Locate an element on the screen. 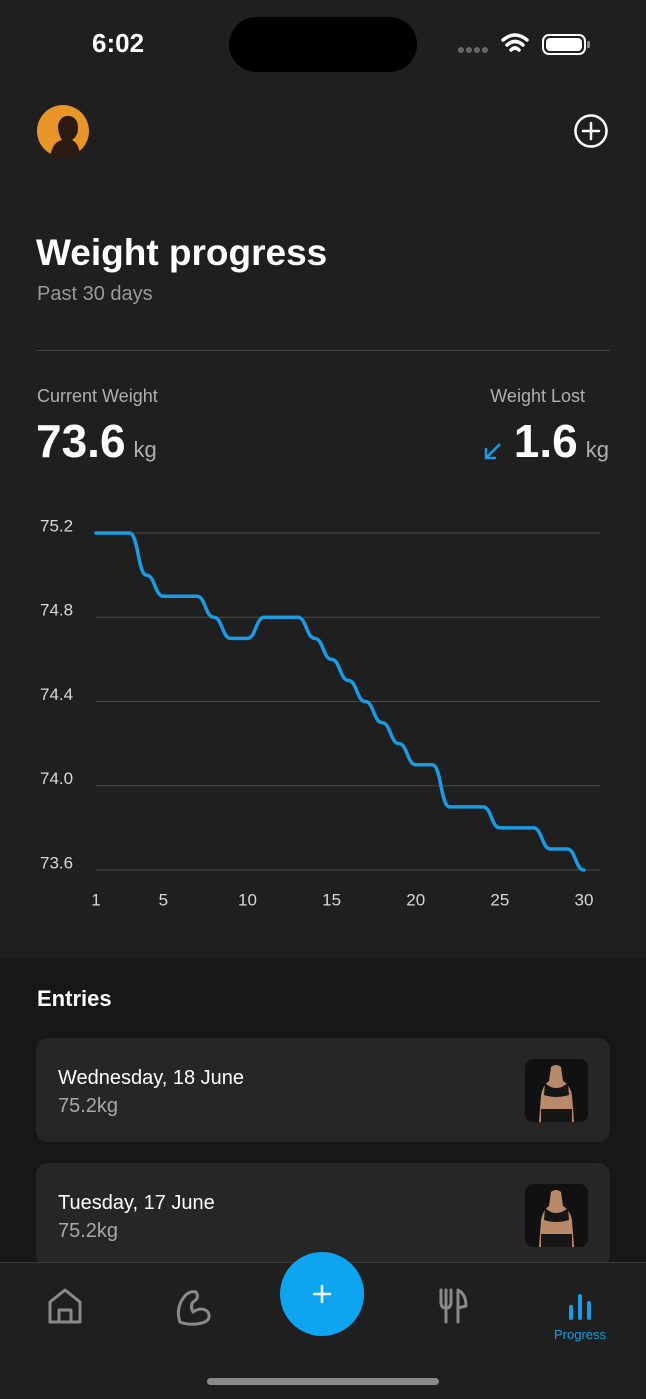 This screenshot has height=1399, width=646. weight-lost: 1.6 kg is located at coordinates (545, 441).